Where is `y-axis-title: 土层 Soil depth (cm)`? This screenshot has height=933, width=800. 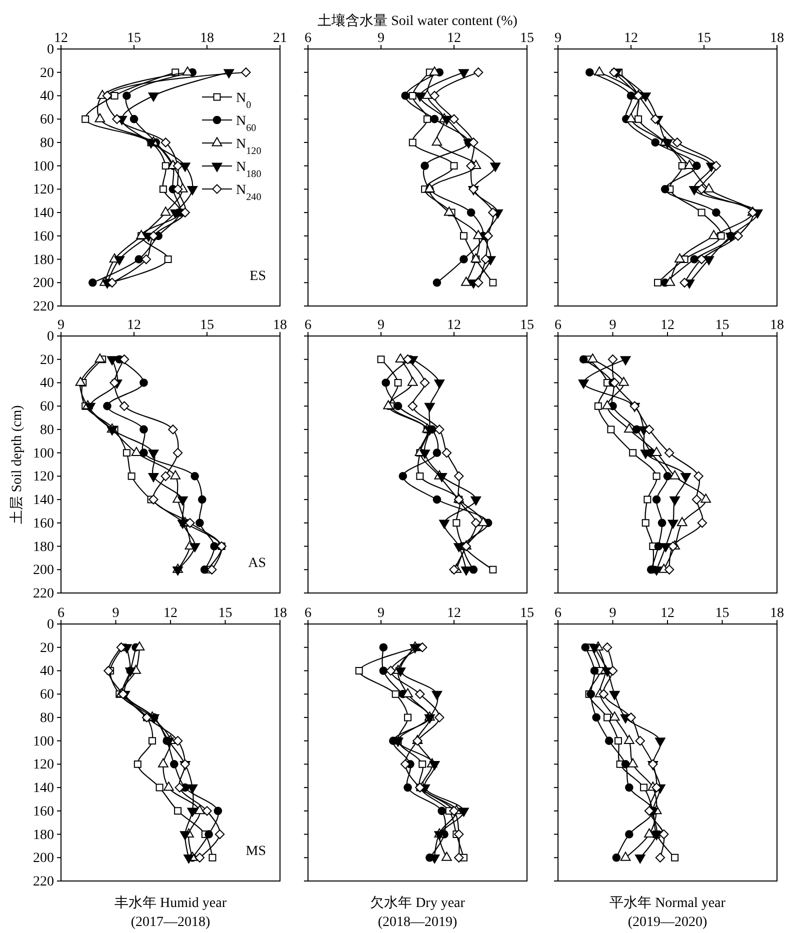
y-axis-title: 土层 Soil depth (cm) is located at coordinates (17, 464).